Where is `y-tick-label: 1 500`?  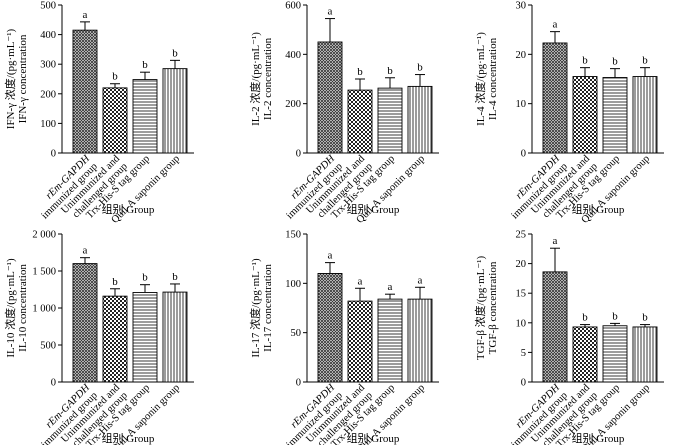 y-tick-label: 1 500 is located at coordinates (44, 272).